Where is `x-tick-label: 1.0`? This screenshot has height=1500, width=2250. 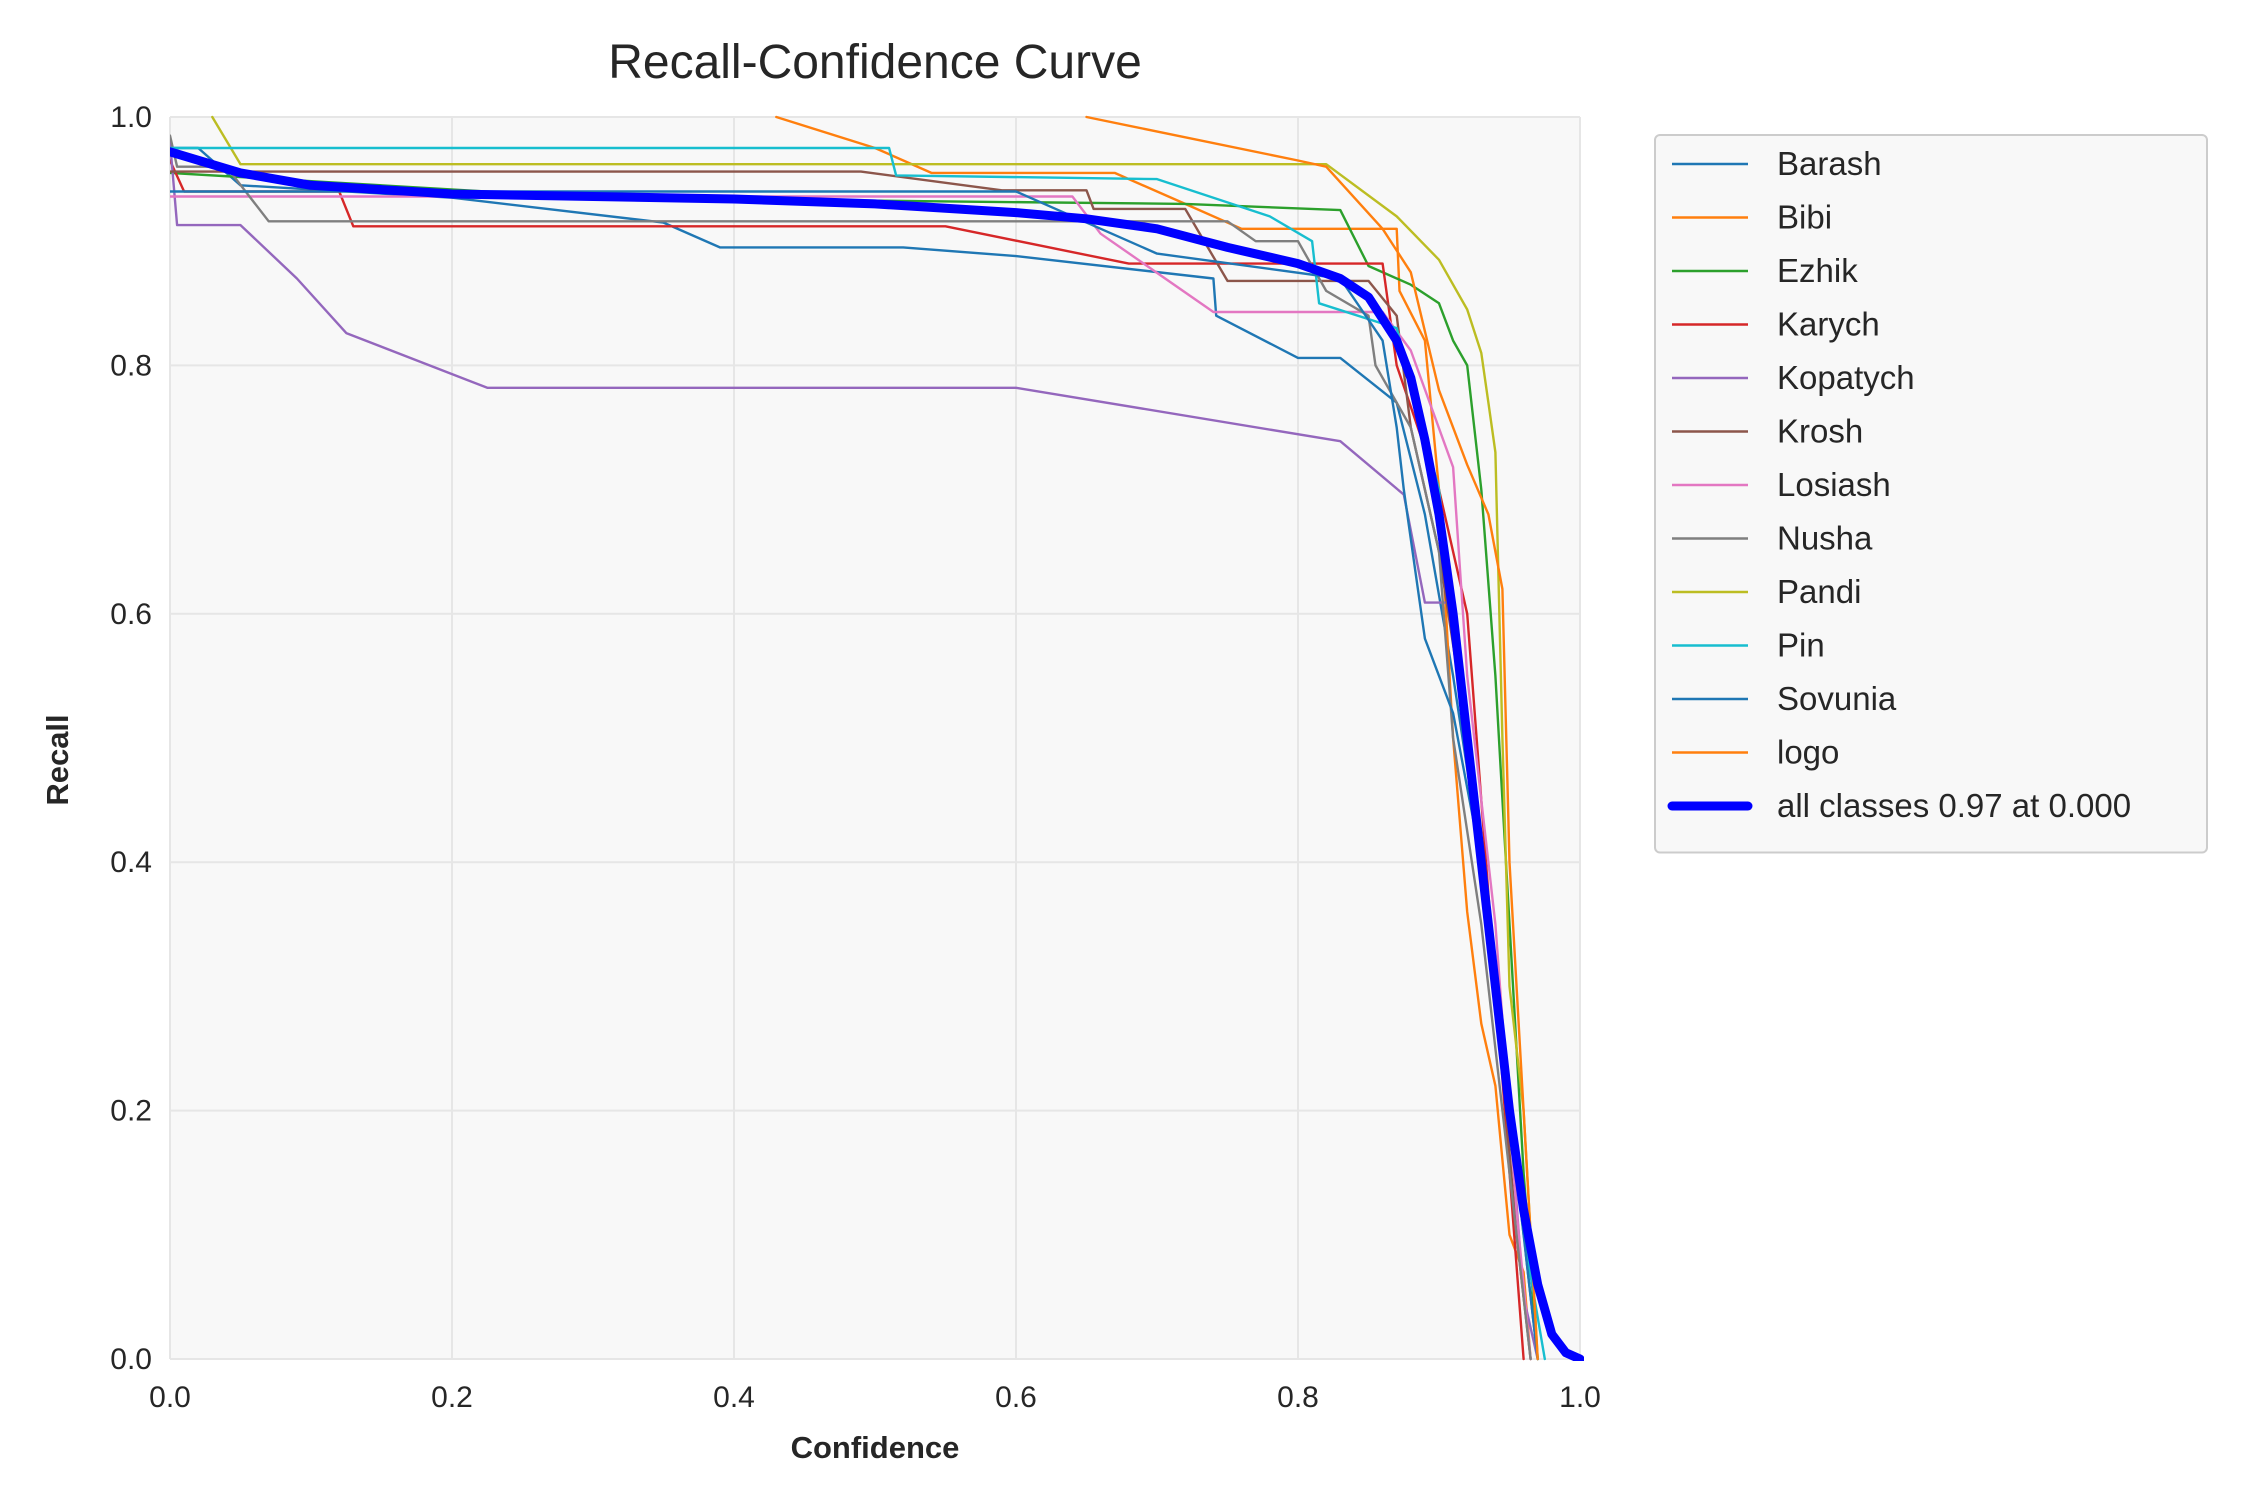 x-tick-label: 1.0 is located at coordinates (1580, 1397).